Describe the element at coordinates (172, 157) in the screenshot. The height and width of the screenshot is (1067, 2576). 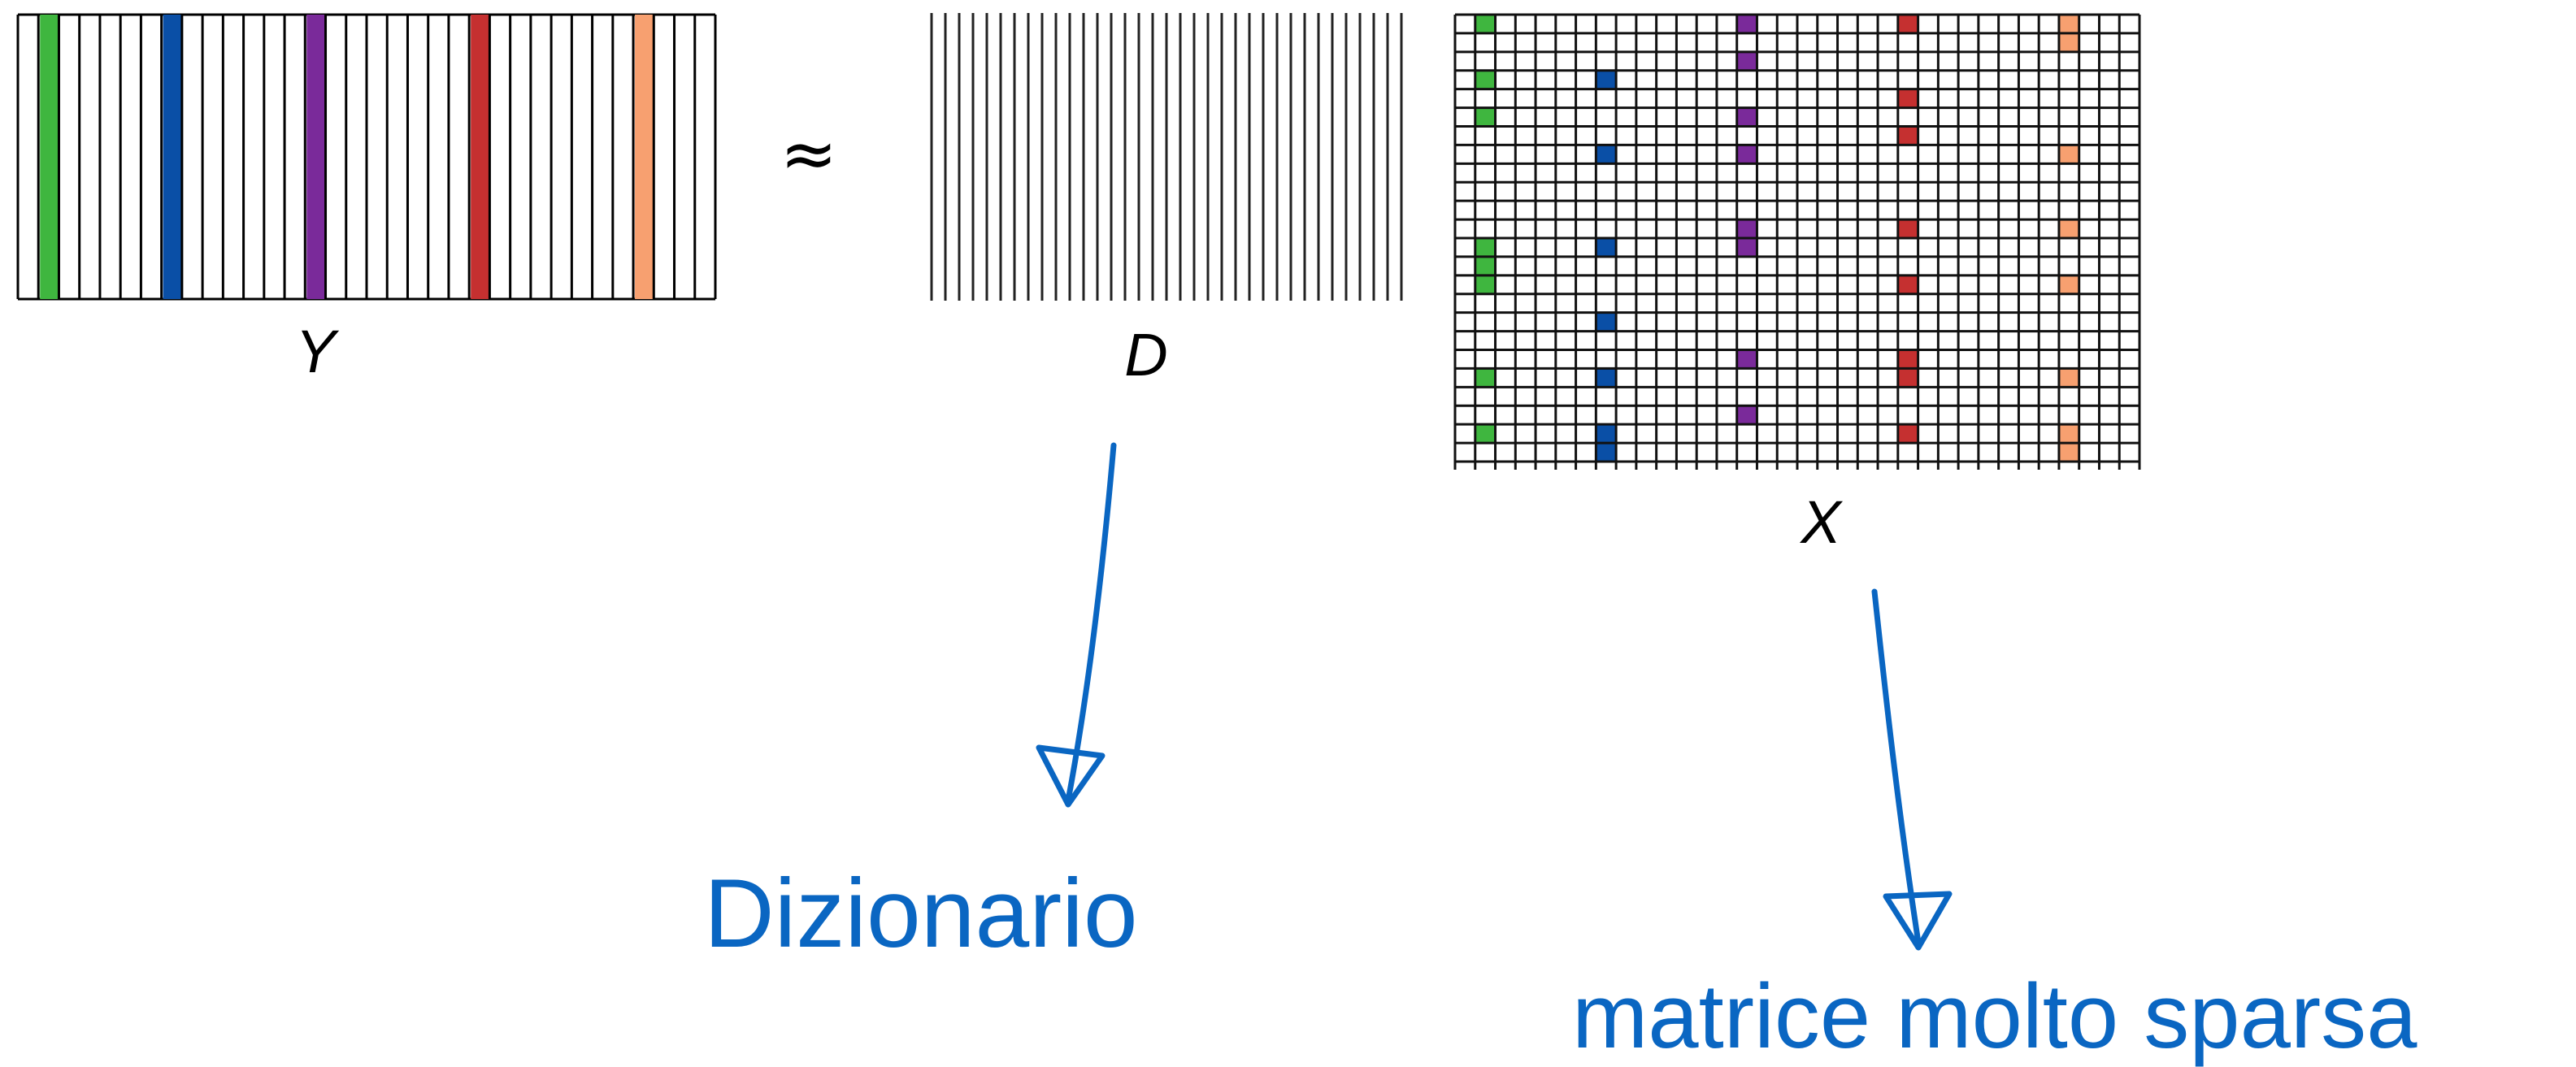
I see `y-colored-column-blue` at that location.